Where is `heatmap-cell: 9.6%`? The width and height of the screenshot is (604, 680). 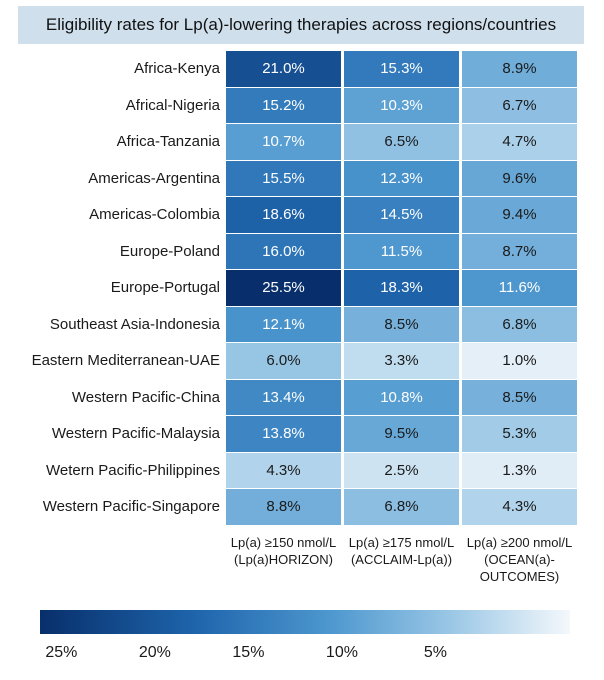
heatmap-cell: 9.6% is located at coordinates (519, 178).